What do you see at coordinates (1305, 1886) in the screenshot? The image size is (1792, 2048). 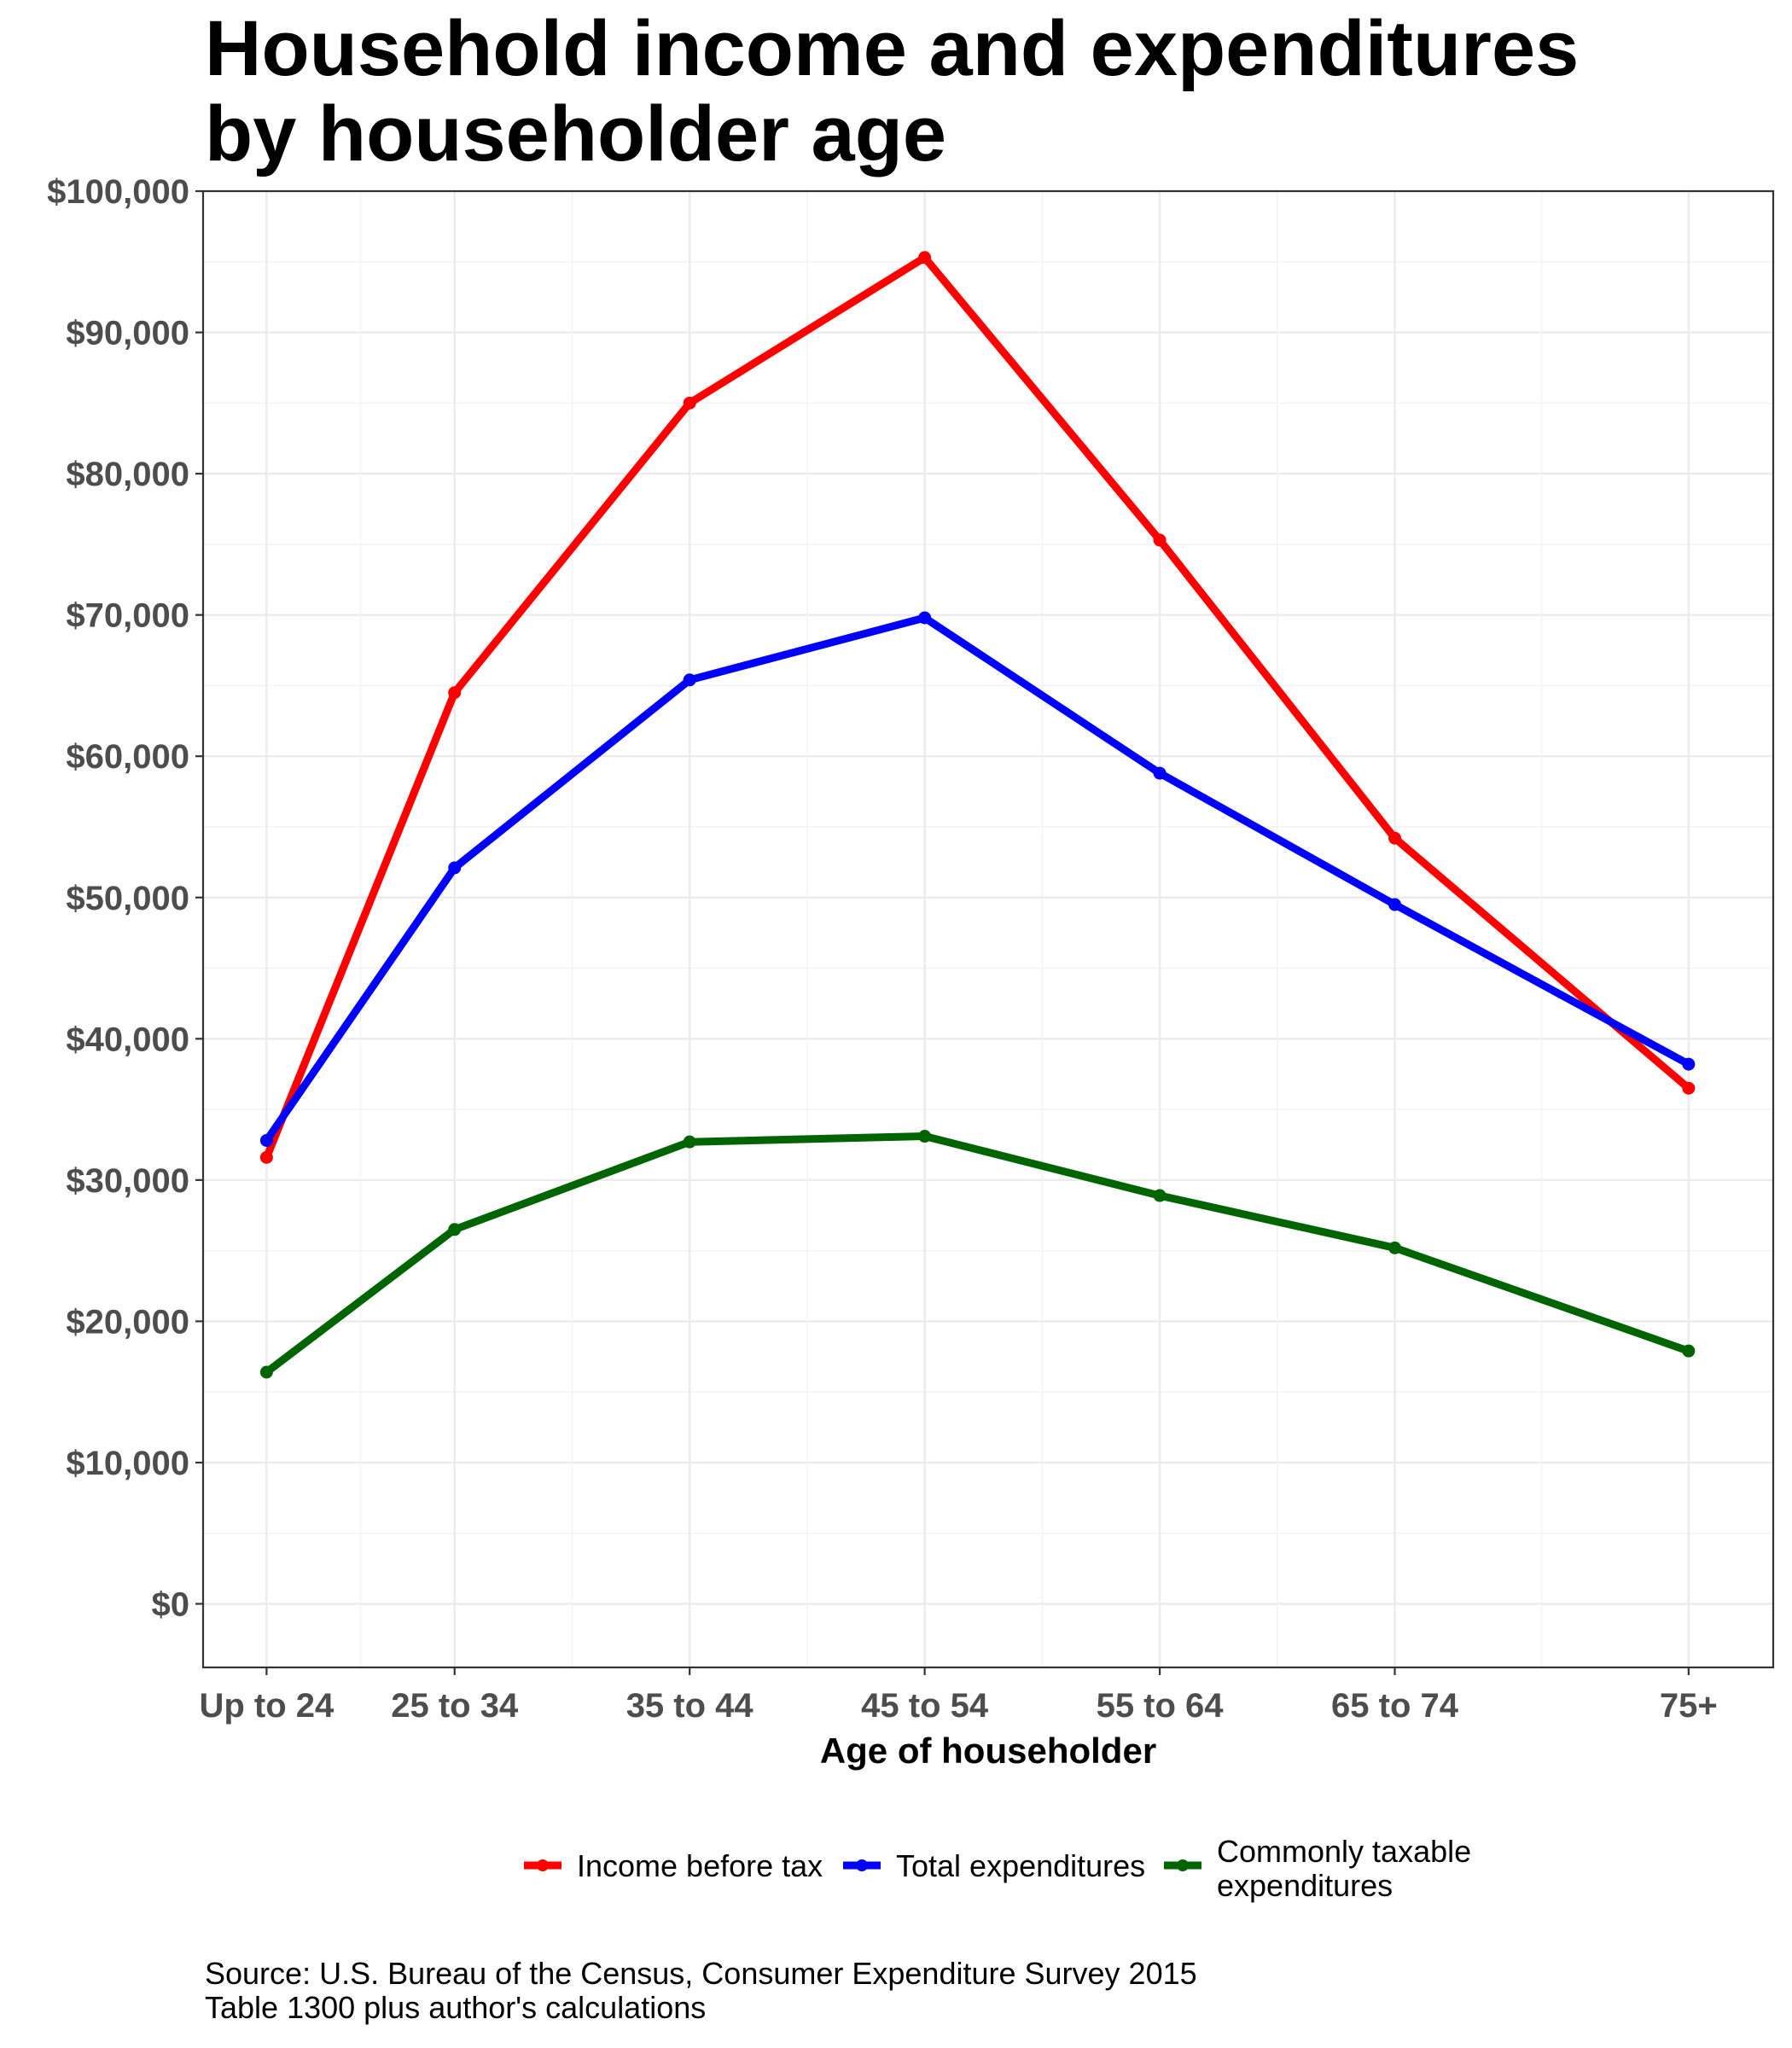 I see `legend-label-line: expenditures` at bounding box center [1305, 1886].